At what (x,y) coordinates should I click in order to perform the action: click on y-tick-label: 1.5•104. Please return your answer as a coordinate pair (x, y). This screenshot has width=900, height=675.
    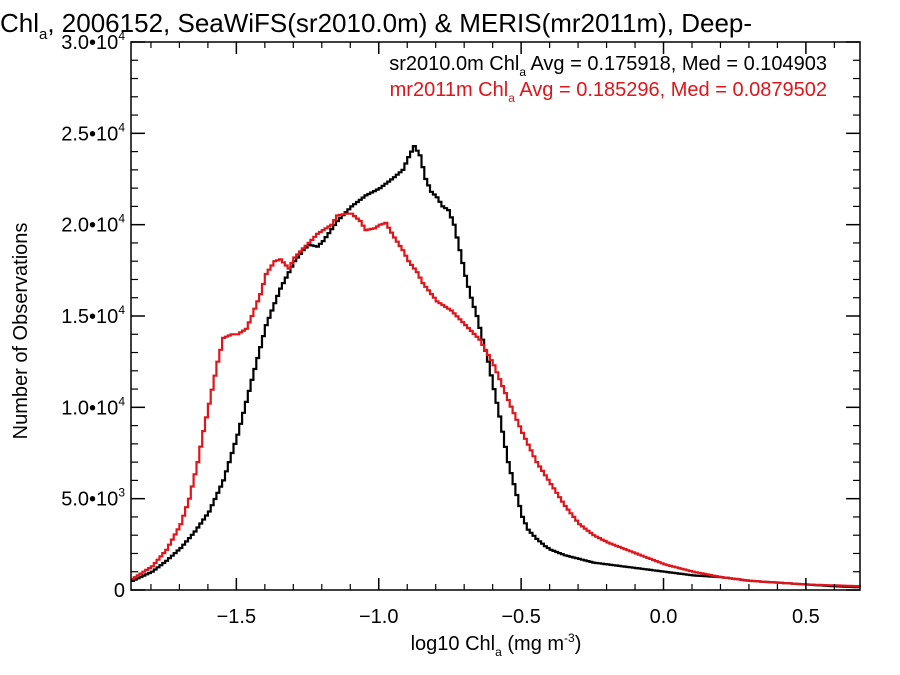
    Looking at the image, I should click on (93, 315).